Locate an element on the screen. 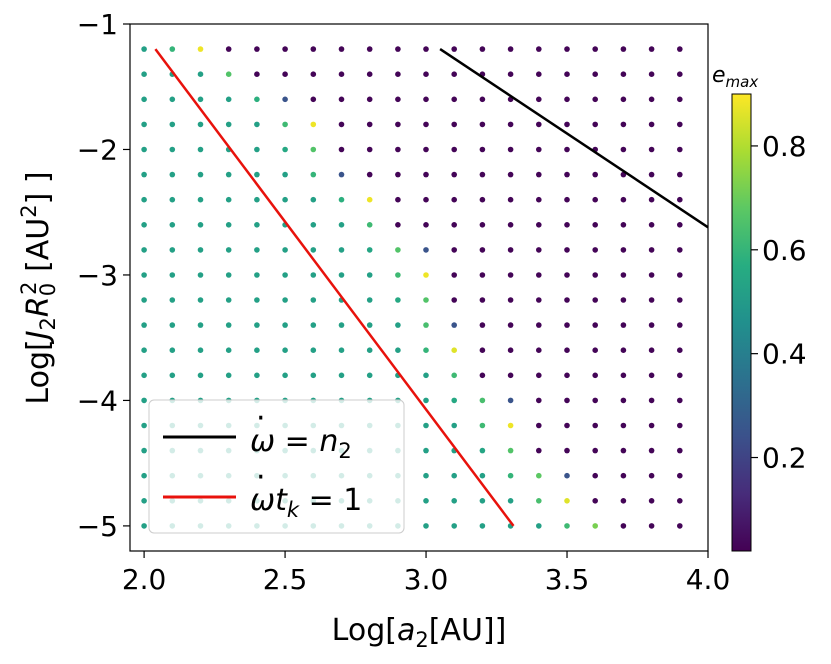 The height and width of the screenshot is (664, 831). colorbar-ticks: 0.2 0.4 0.6 0.8 is located at coordinates (779, 302).